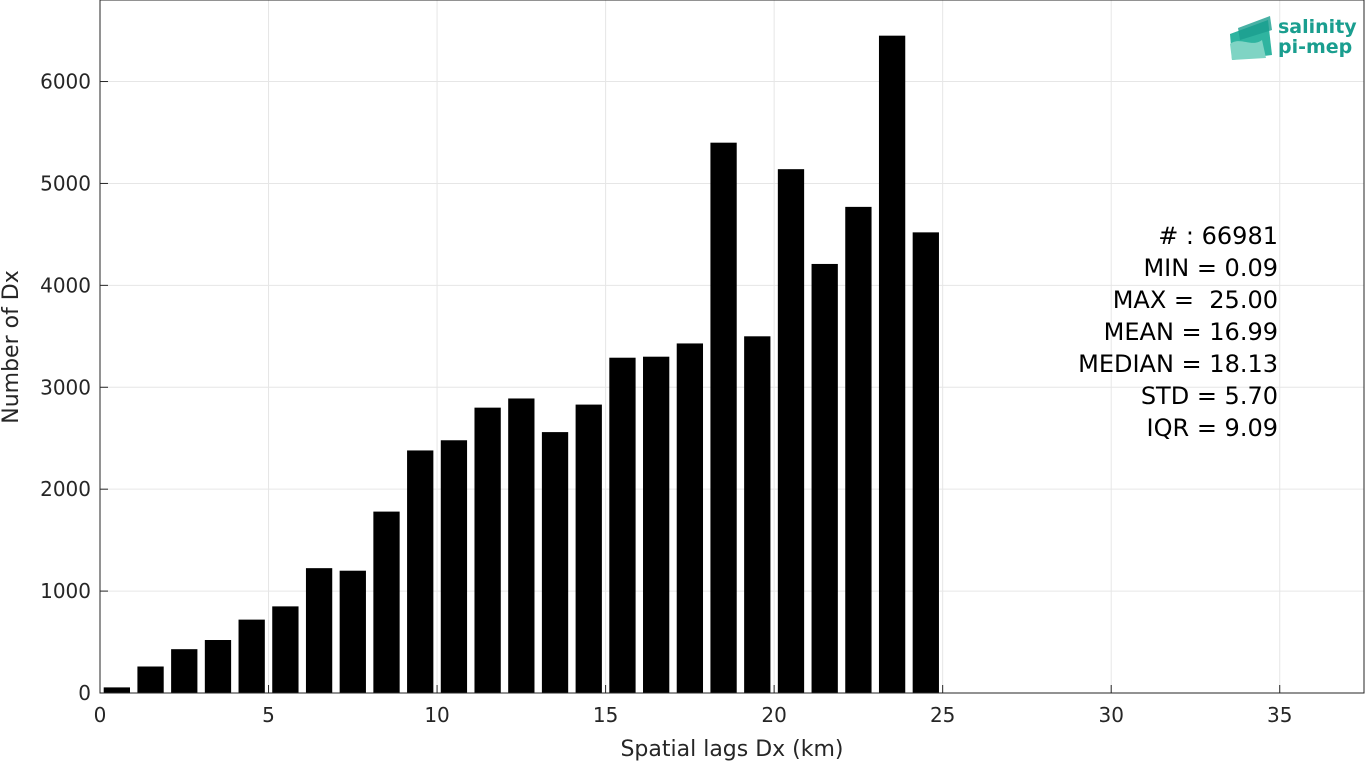 Image resolution: width=1365 pixels, height=763 pixels. Describe the element at coordinates (1110, 715) in the screenshot. I see `x-tick-label: 30` at that location.